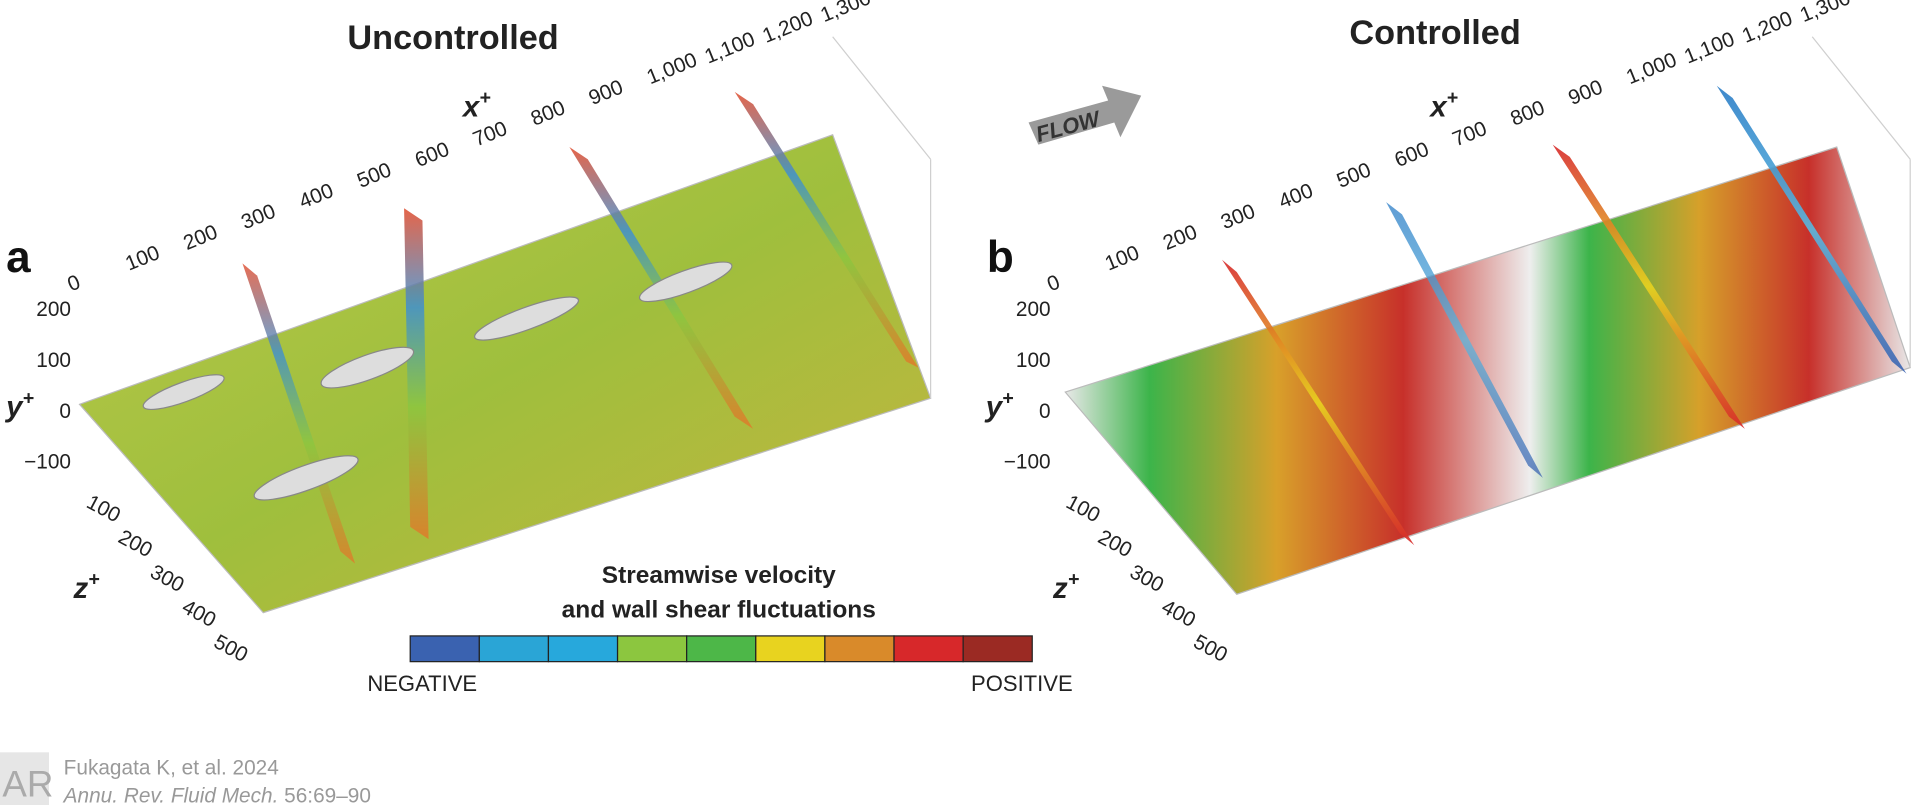  What do you see at coordinates (1022, 683) in the screenshot?
I see `colorbar-max: POSITIVE` at bounding box center [1022, 683].